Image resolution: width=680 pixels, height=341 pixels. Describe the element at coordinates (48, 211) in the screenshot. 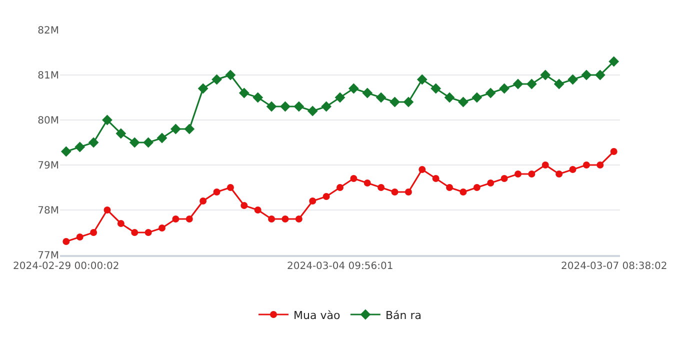

I see `y-tick-label: 78M` at that location.